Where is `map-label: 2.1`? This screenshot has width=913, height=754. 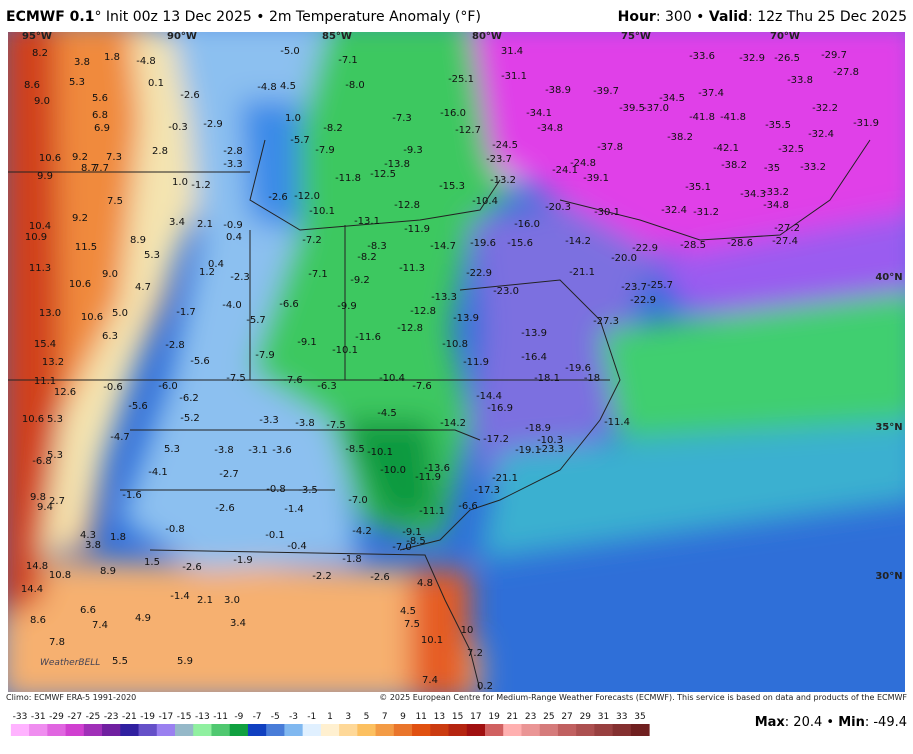 map-label: 2.1 is located at coordinates (205, 600).